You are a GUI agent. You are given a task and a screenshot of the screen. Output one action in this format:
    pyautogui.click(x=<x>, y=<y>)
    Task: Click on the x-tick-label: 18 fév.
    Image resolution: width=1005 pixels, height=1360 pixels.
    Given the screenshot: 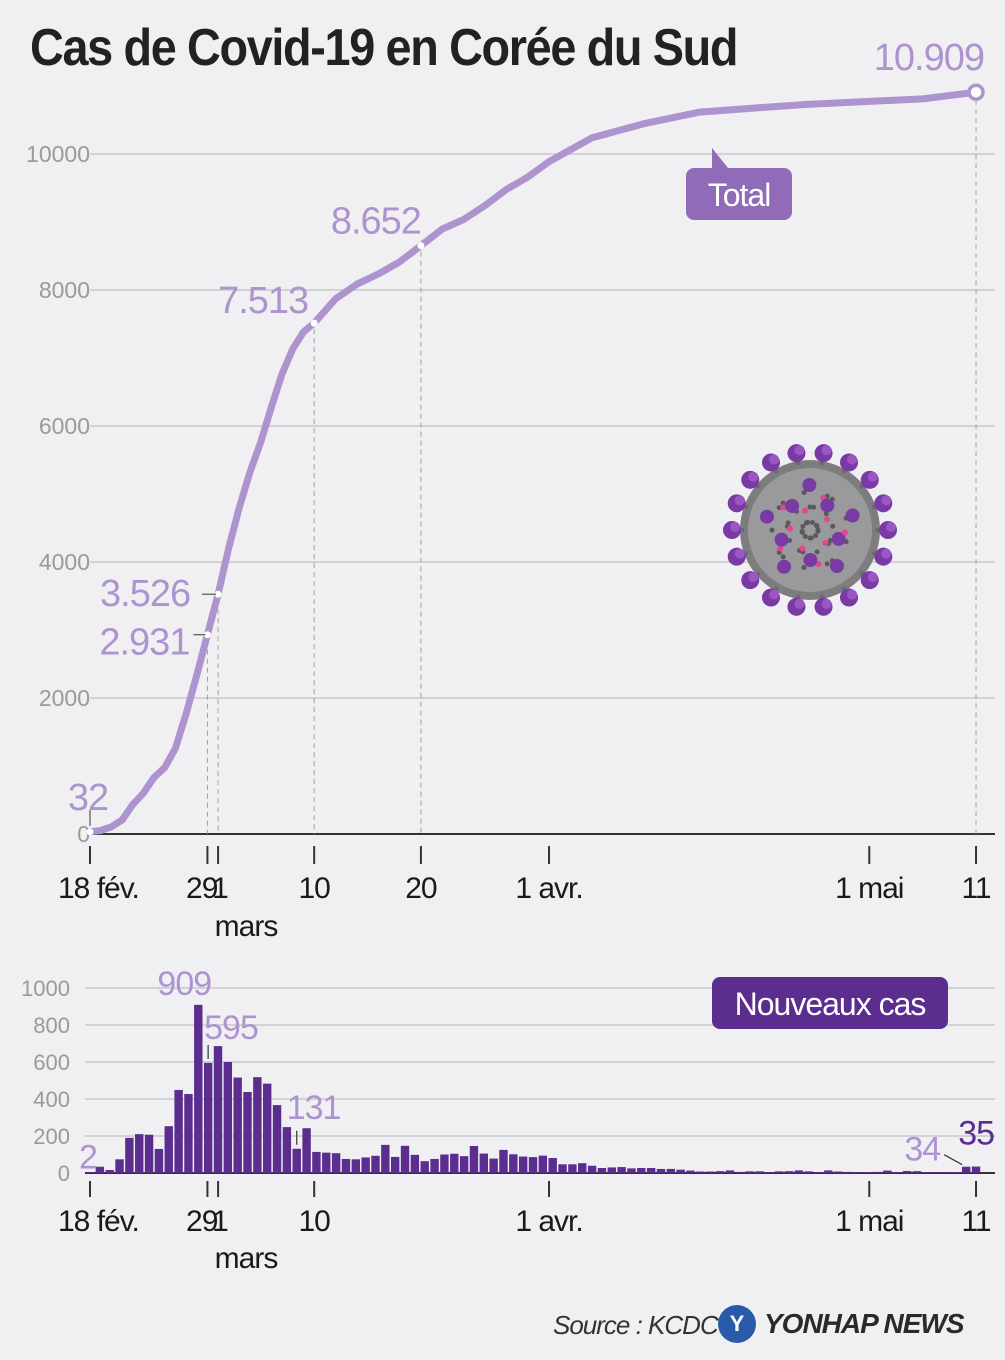 What is the action you would take?
    pyautogui.click(x=98, y=1221)
    